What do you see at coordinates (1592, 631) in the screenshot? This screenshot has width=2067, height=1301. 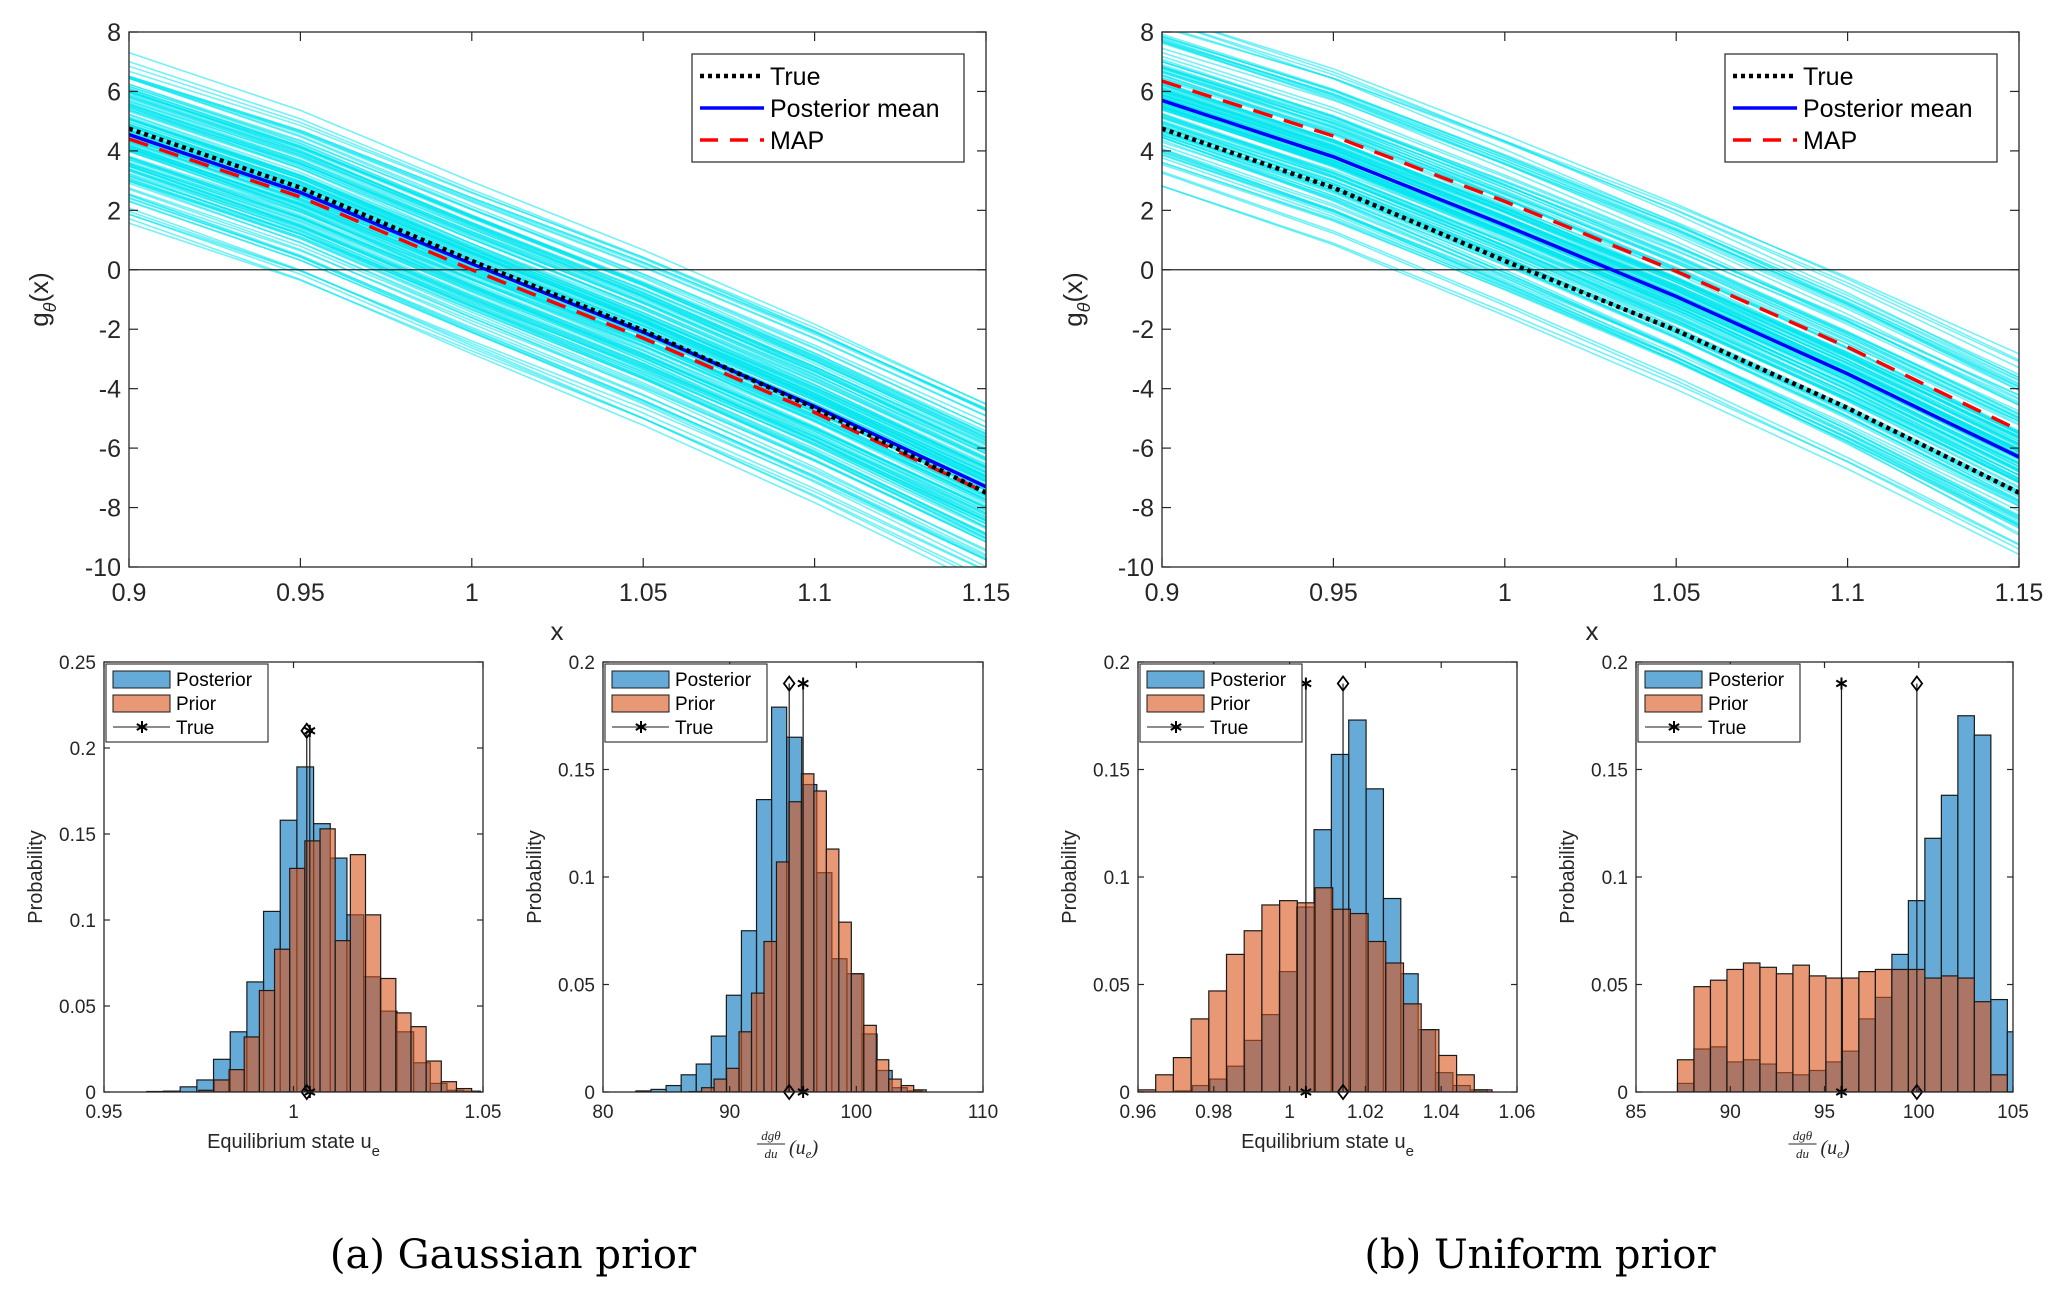 I see `x-axis-label: x` at bounding box center [1592, 631].